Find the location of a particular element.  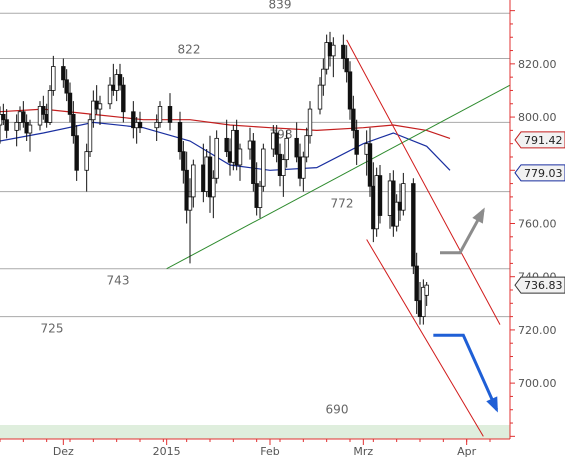

x-tick-label: Apr is located at coordinates (467, 451).